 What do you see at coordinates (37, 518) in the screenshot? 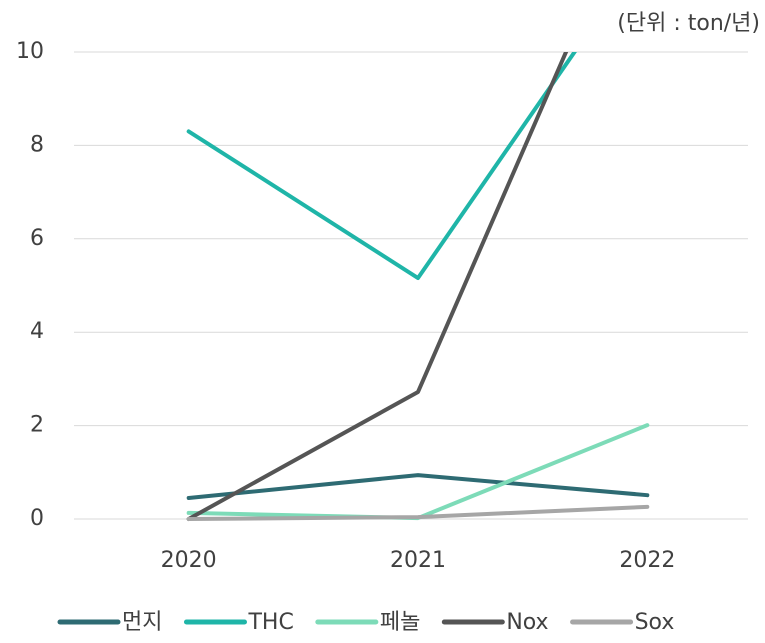
I see `y-tick-label: 0` at bounding box center [37, 518].